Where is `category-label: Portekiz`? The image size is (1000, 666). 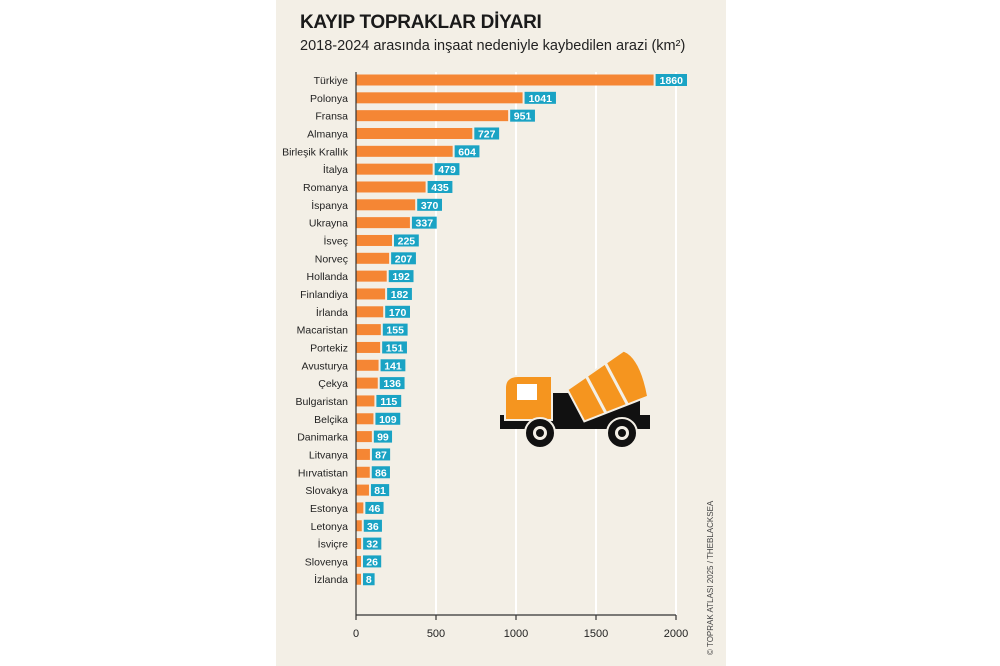 category-label: Portekiz is located at coordinates (329, 348).